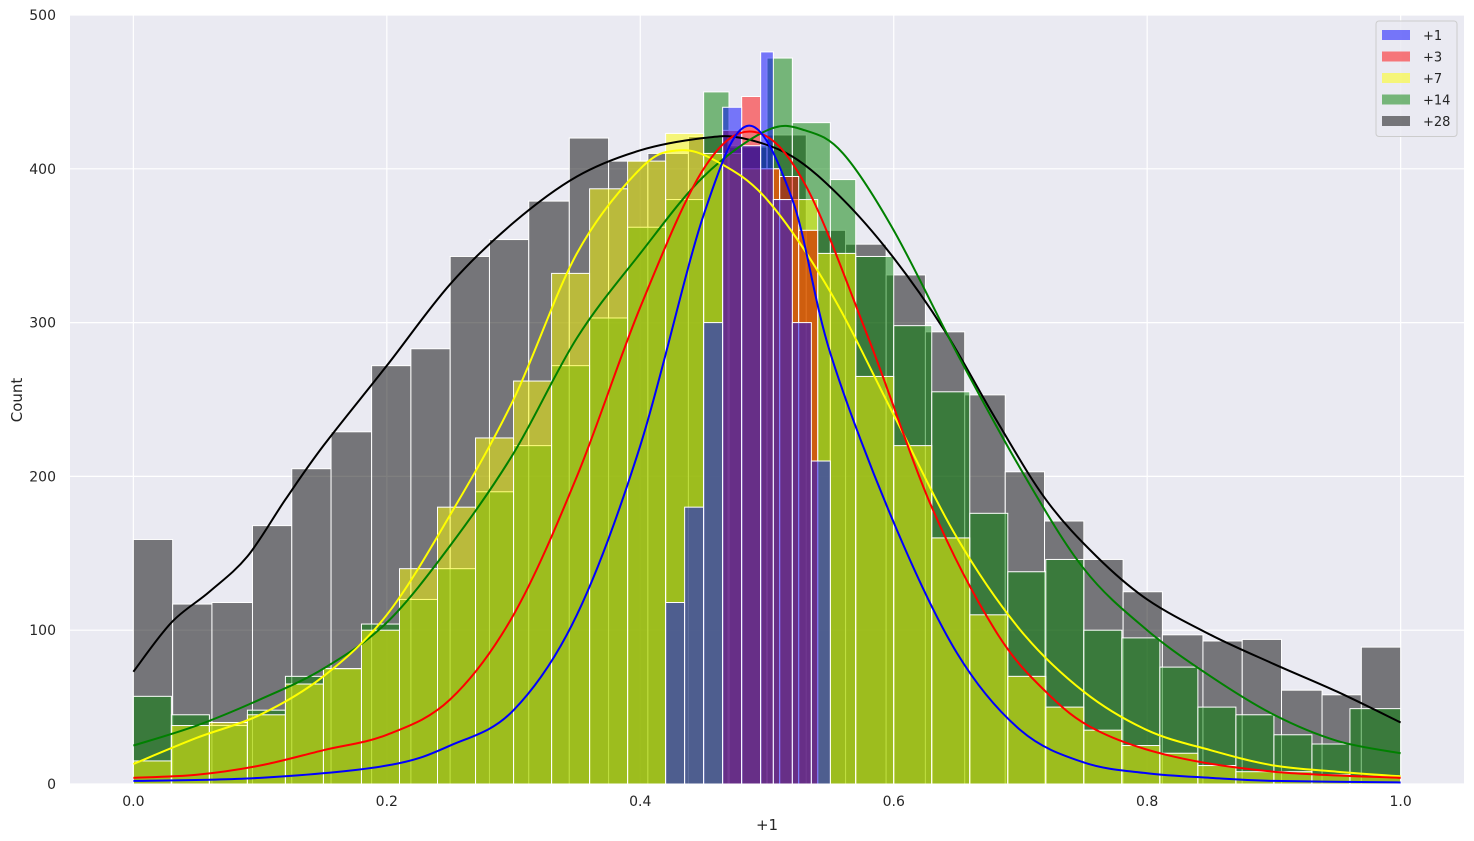 The width and height of the screenshot is (1474, 841). Describe the element at coordinates (1432, 79) in the screenshot. I see `legend-label: +7` at that location.